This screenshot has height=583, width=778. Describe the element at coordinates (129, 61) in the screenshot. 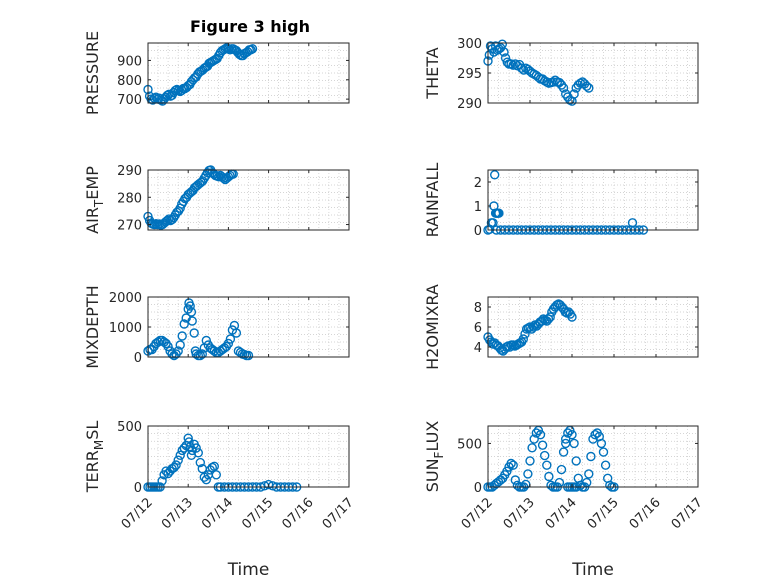

I see `y-tick-label: 900` at that location.